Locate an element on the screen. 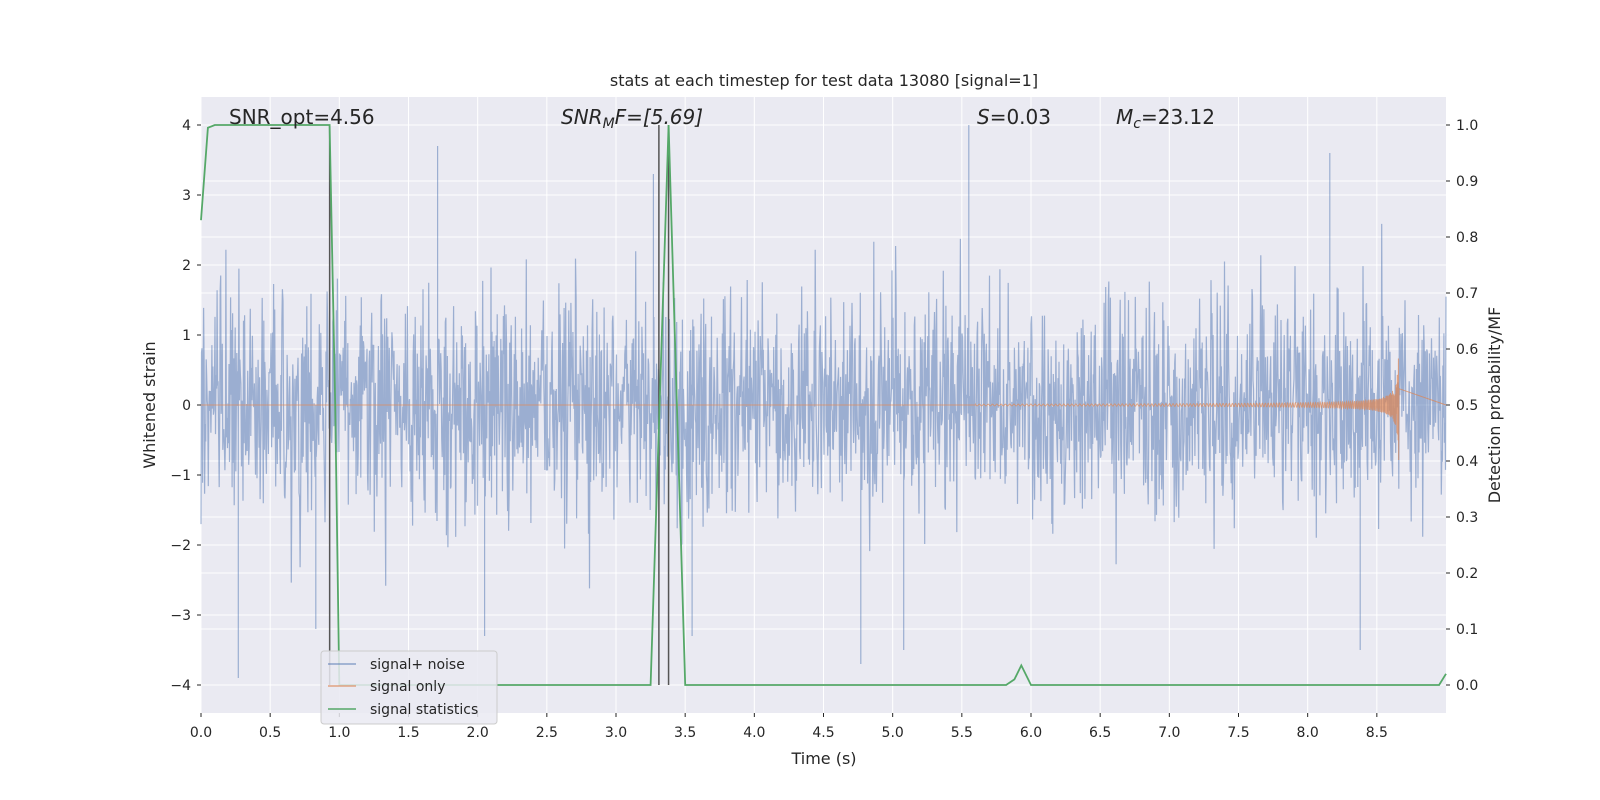 This screenshot has height=800, width=1600. legend-label-signal-noise: signal+ noise is located at coordinates (417, 665).